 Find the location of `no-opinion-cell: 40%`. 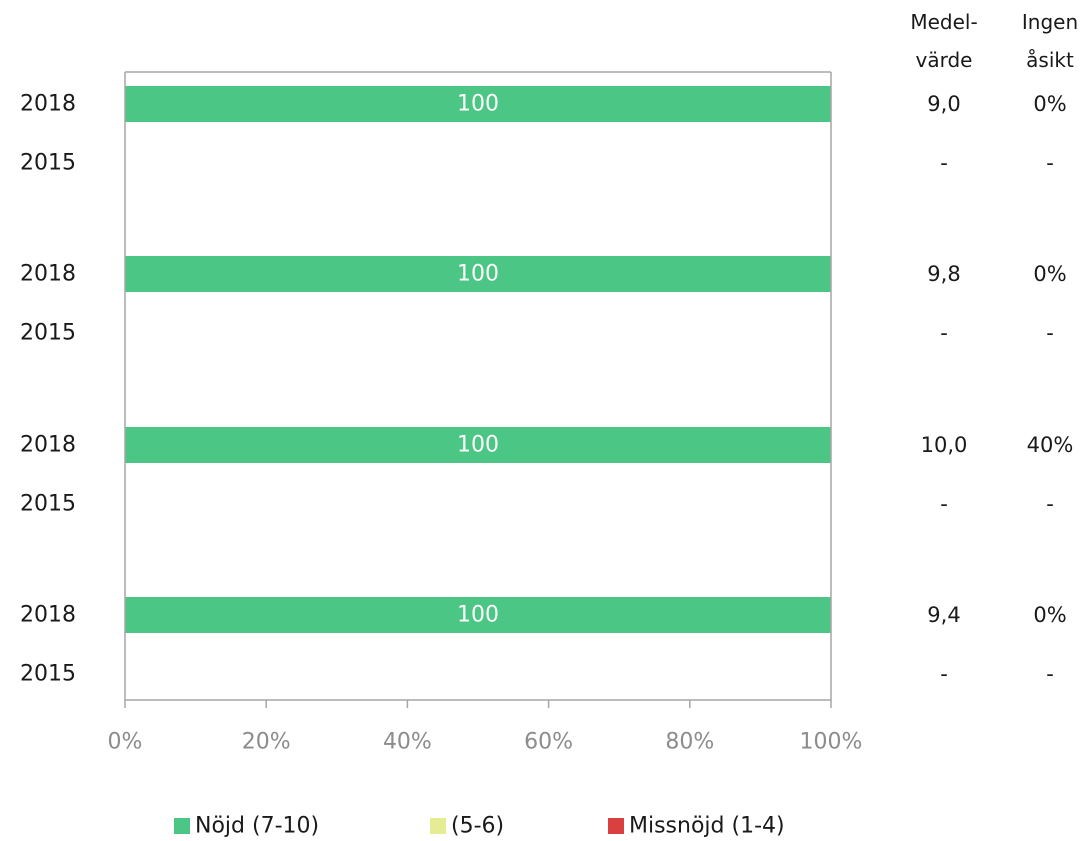

no-opinion-cell: 40% is located at coordinates (1050, 445).